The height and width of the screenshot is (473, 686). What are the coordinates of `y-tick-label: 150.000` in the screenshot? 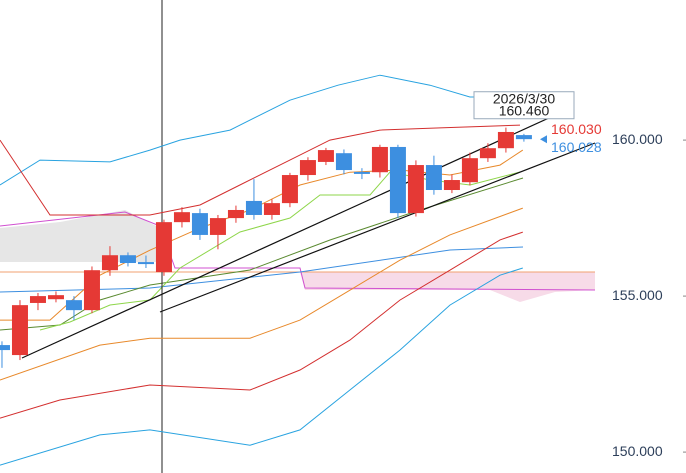 It's located at (637, 451).